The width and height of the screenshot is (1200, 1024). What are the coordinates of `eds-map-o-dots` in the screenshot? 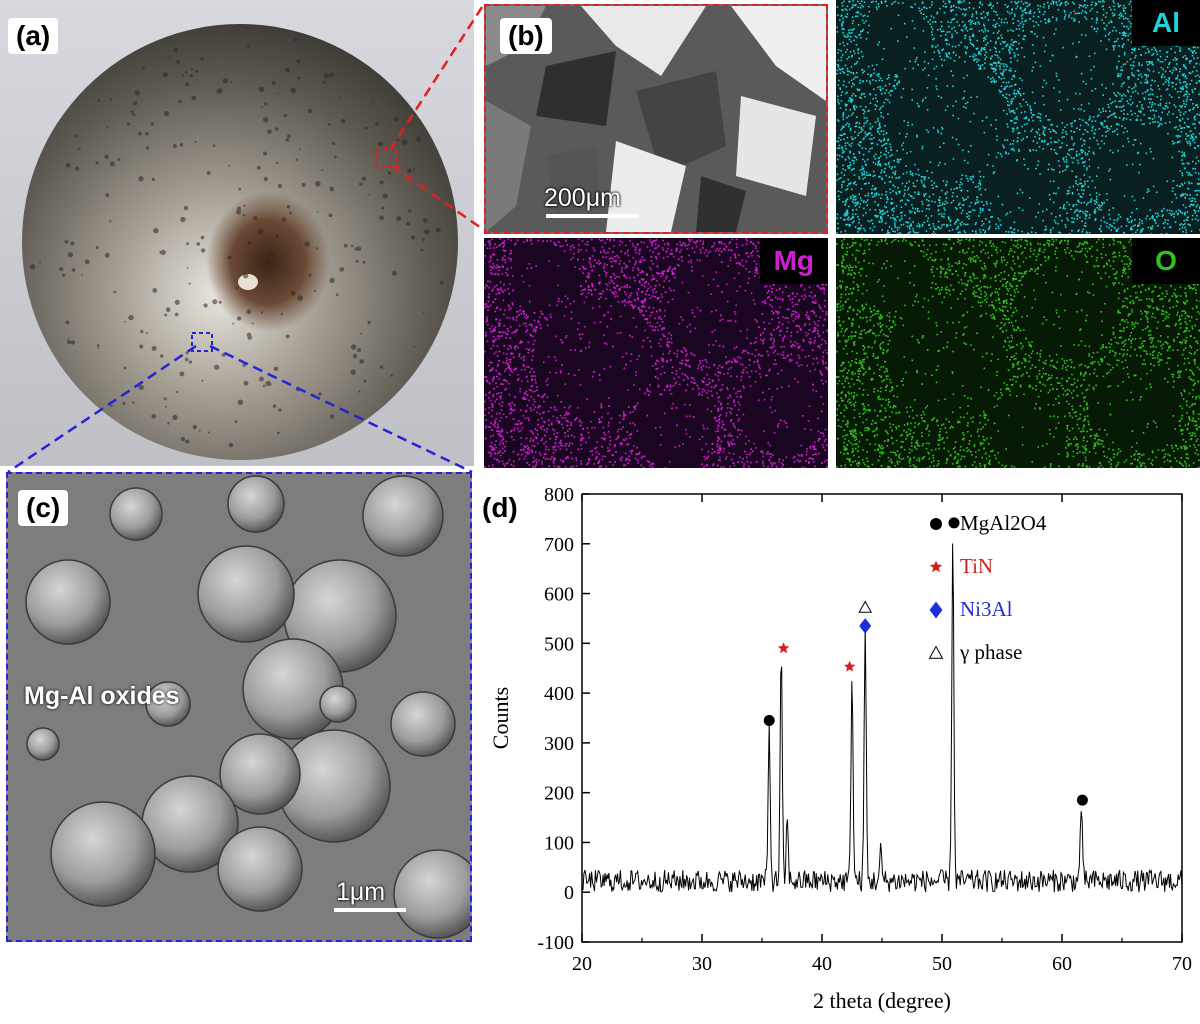 It's located at (1018, 353).